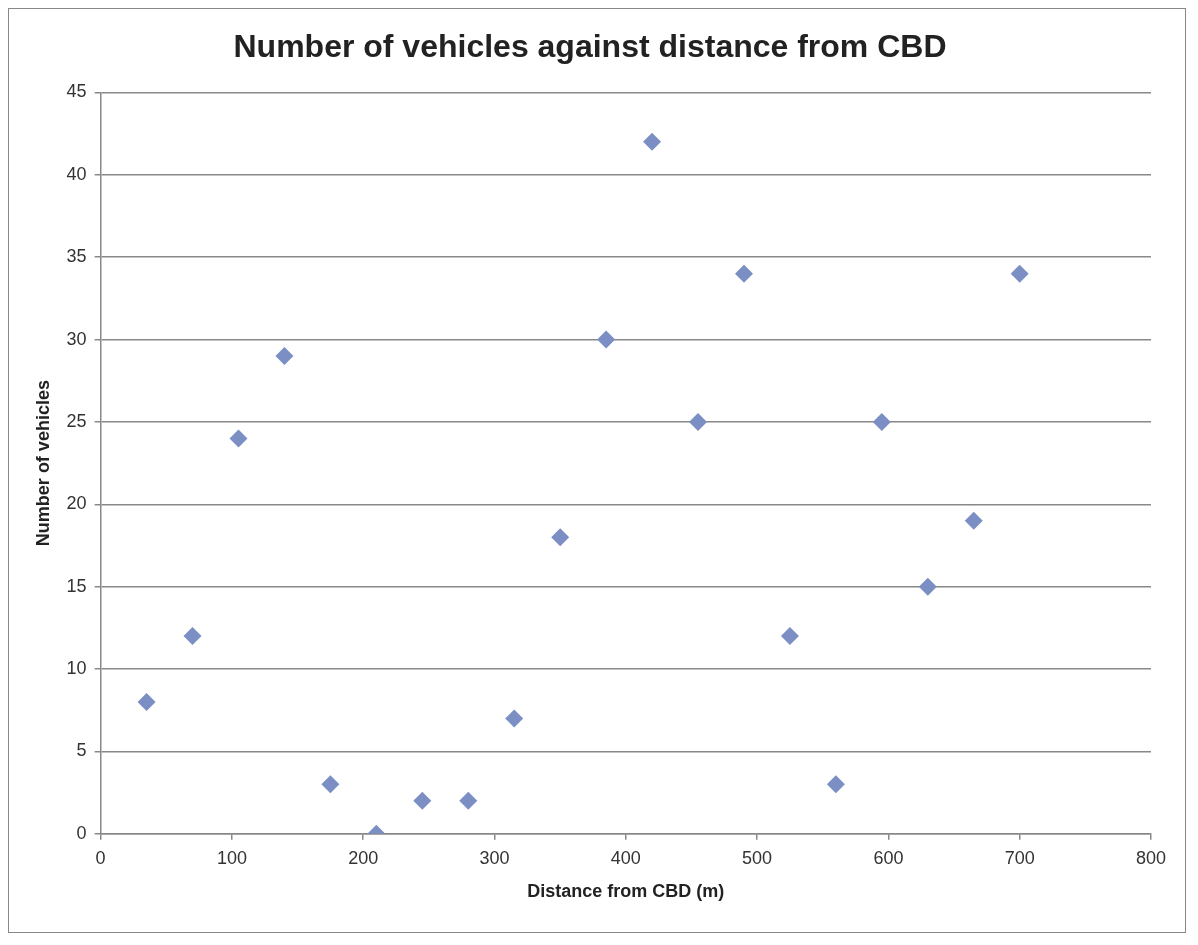 This screenshot has height=945, width=1198. What do you see at coordinates (888, 857) in the screenshot?
I see `x-tick-label: 600` at bounding box center [888, 857].